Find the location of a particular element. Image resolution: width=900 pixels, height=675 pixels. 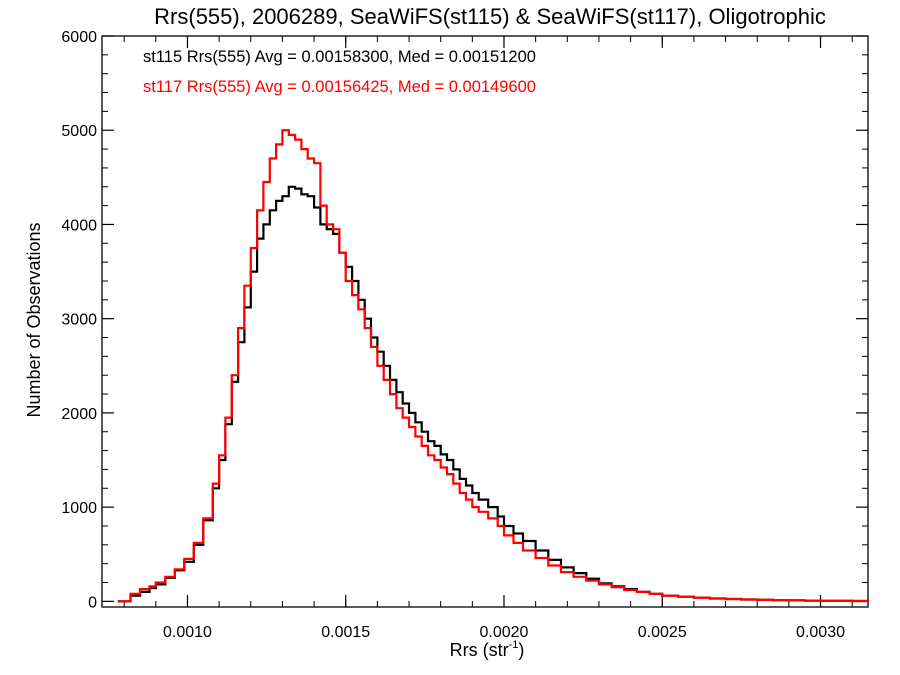

y-tick-label: 3000 is located at coordinates (79, 320).